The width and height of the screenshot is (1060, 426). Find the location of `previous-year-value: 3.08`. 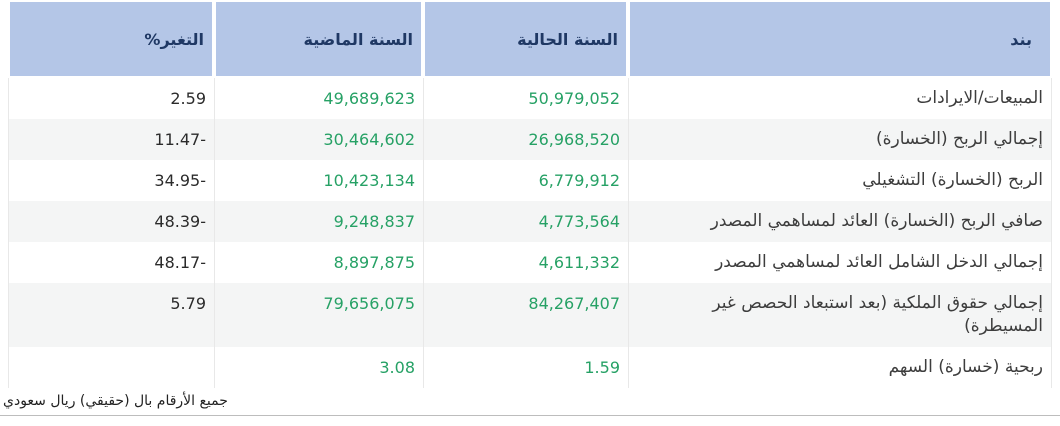

previous-year-value: 3.08 is located at coordinates (318, 367).